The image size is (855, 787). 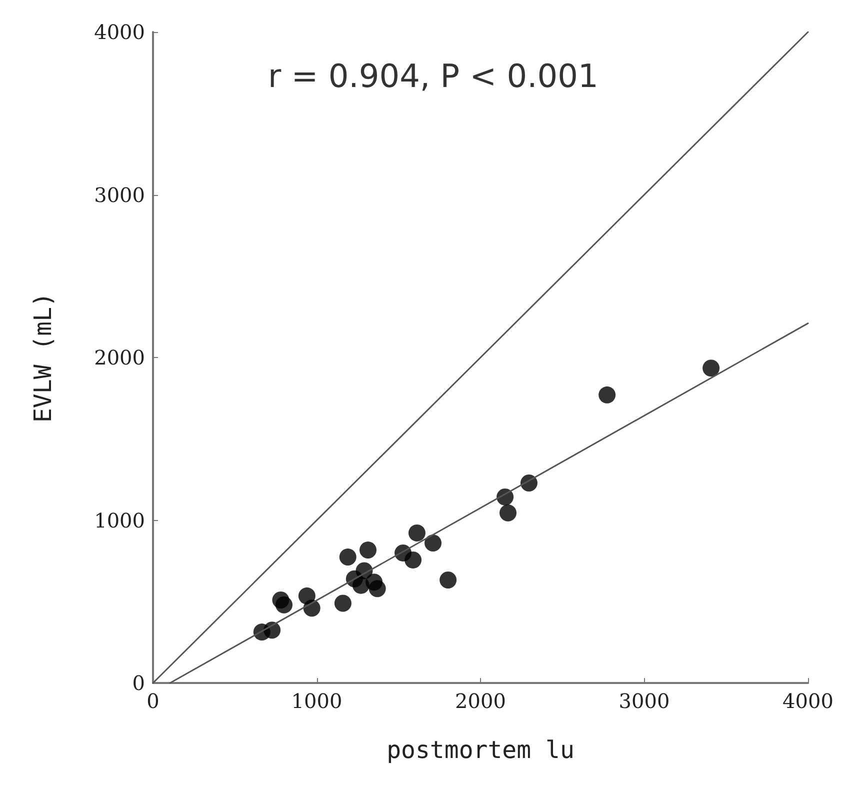 What do you see at coordinates (119, 520) in the screenshot?
I see `y-tick-label: 1000` at bounding box center [119, 520].